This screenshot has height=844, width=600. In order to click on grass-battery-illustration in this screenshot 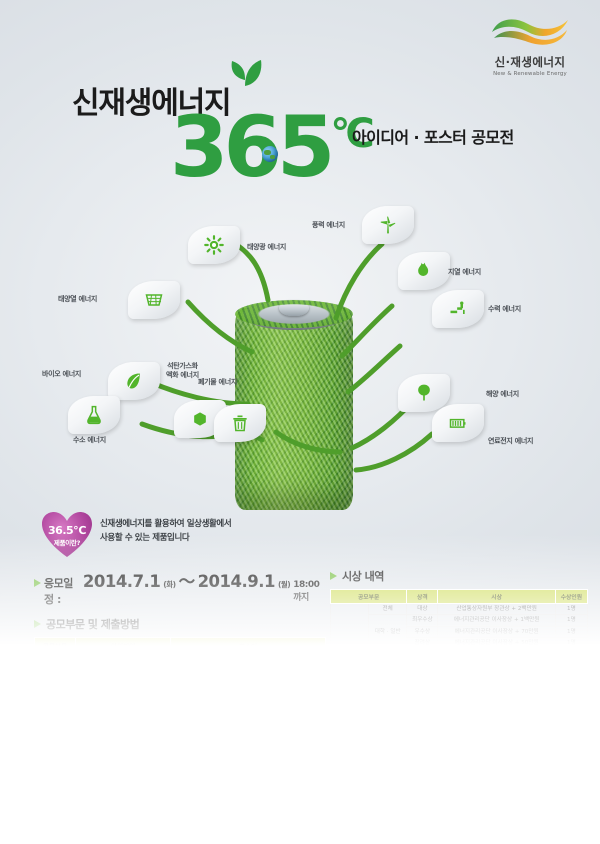, I will do `click(294, 401)`.